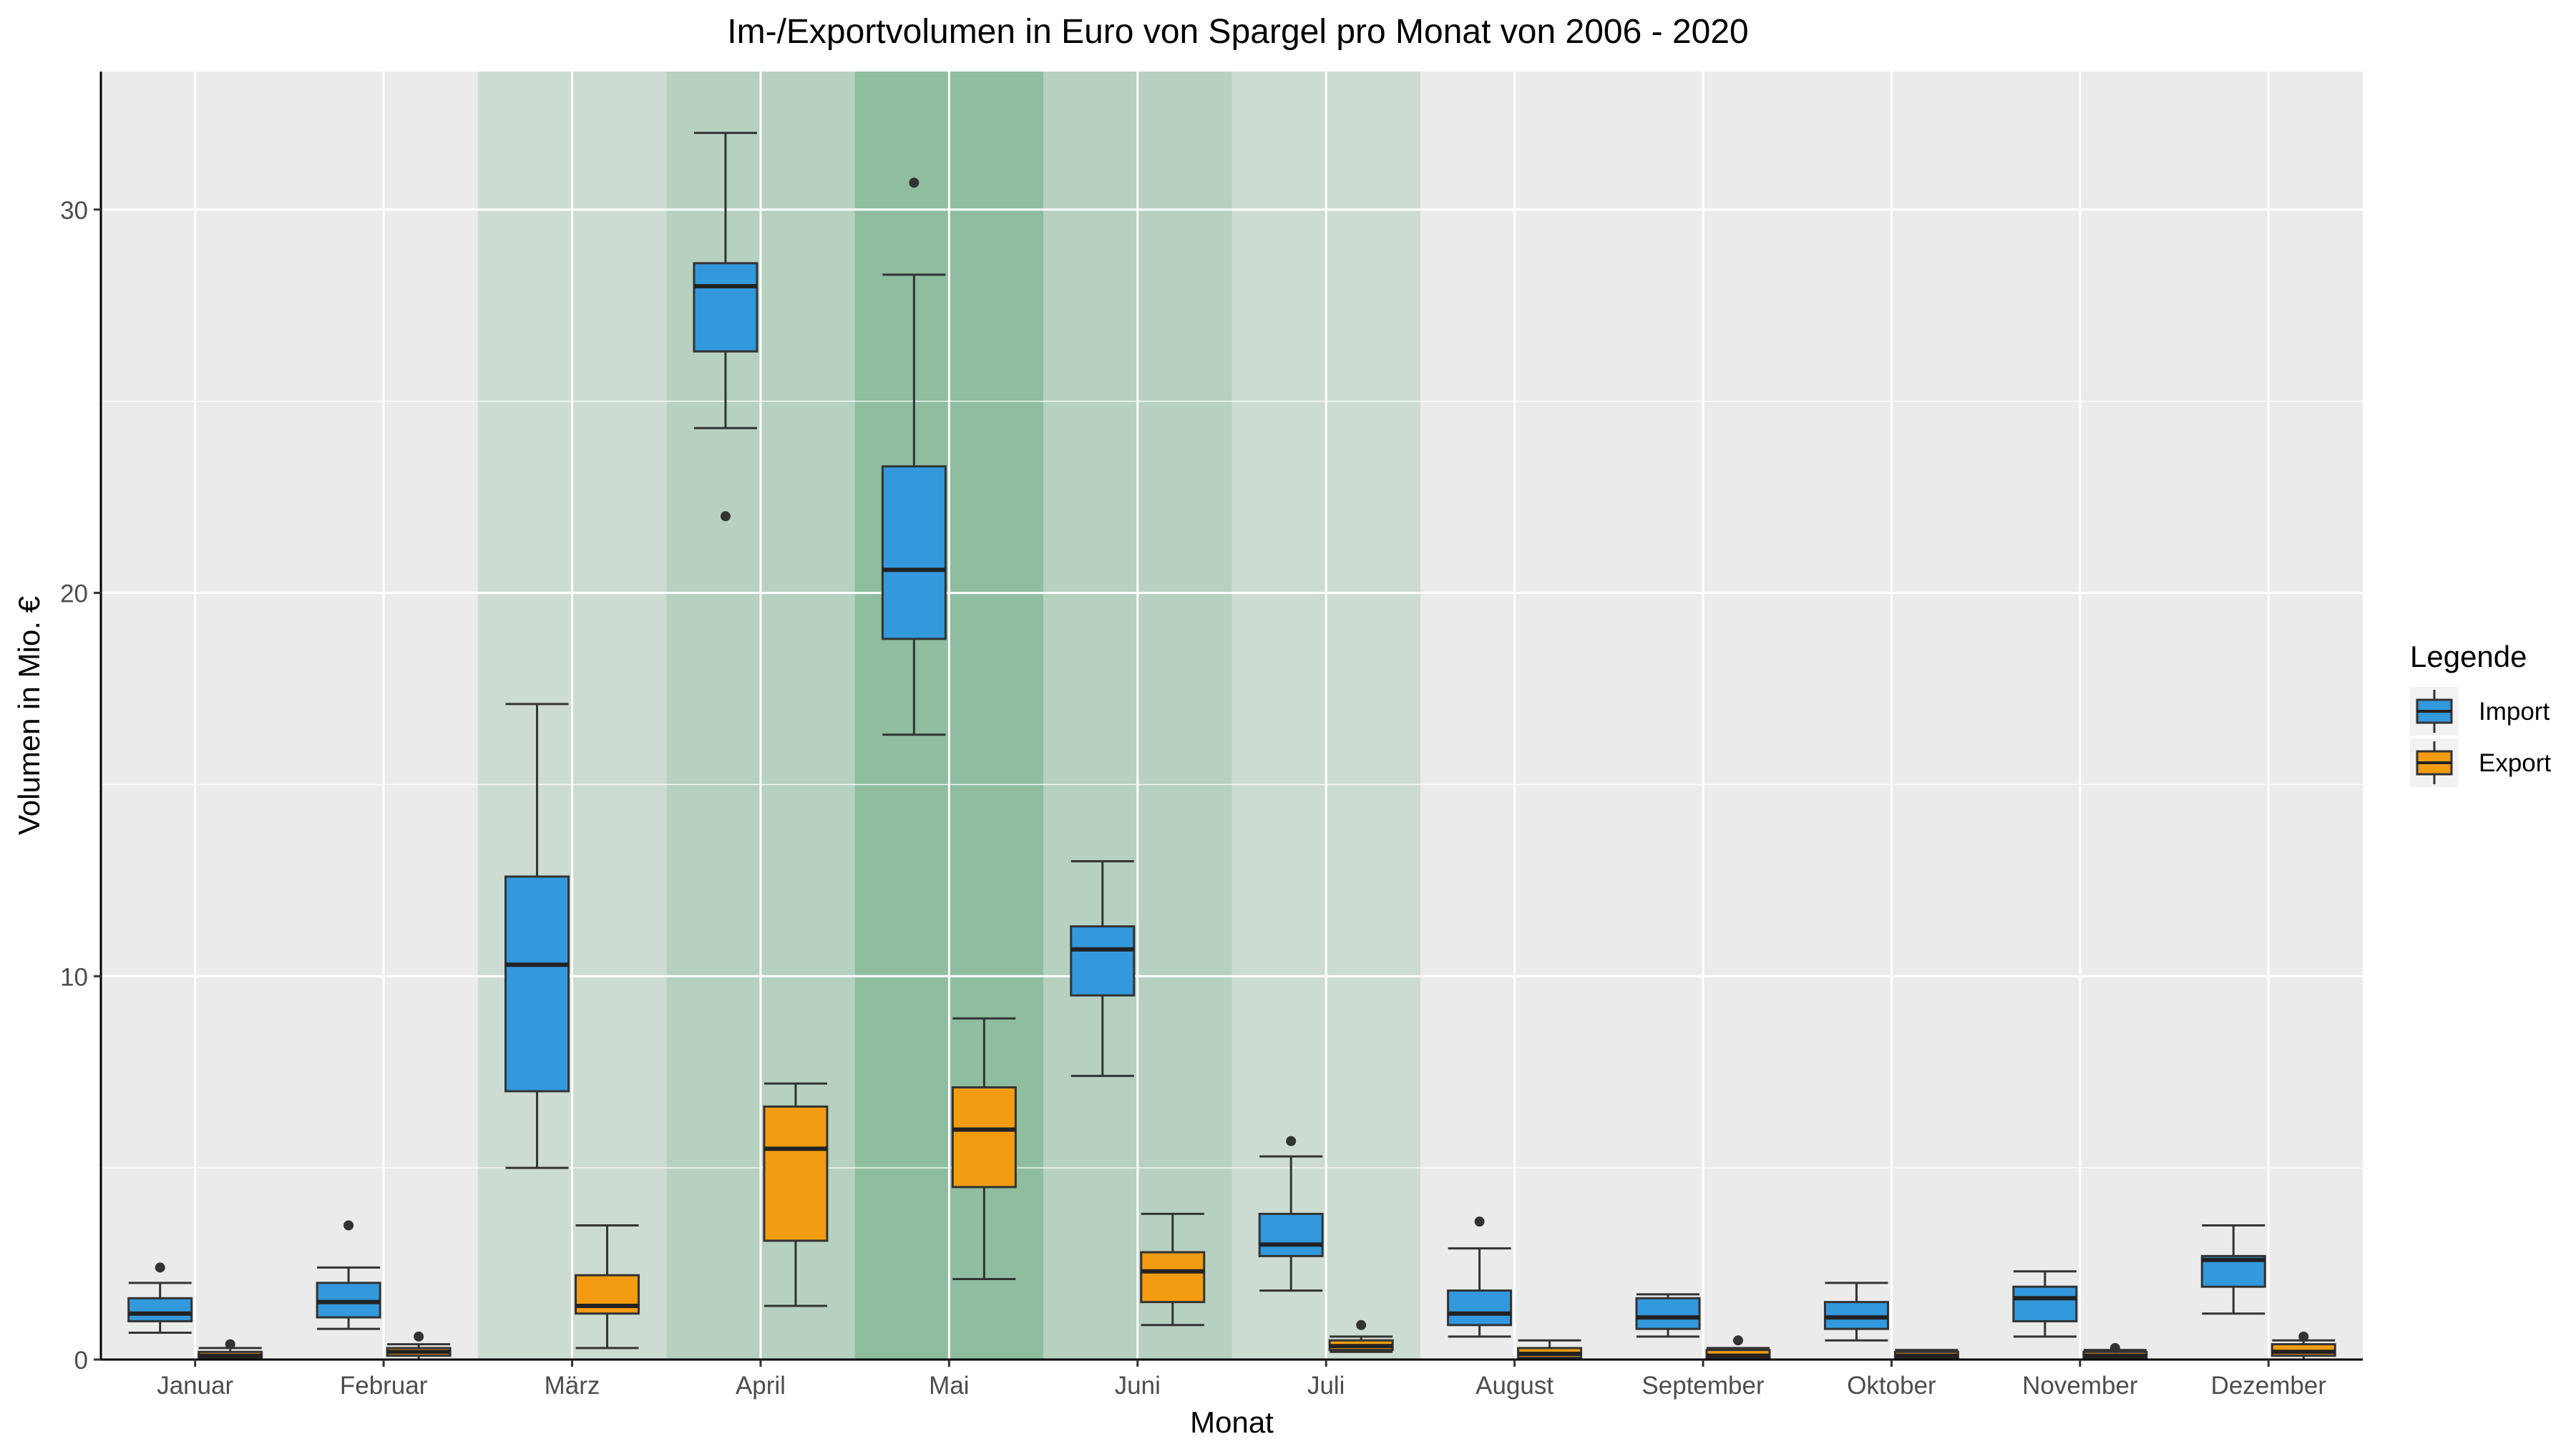 The height and width of the screenshot is (1449, 2576). I want to click on import-box-dezember, so click(2233, 1269).